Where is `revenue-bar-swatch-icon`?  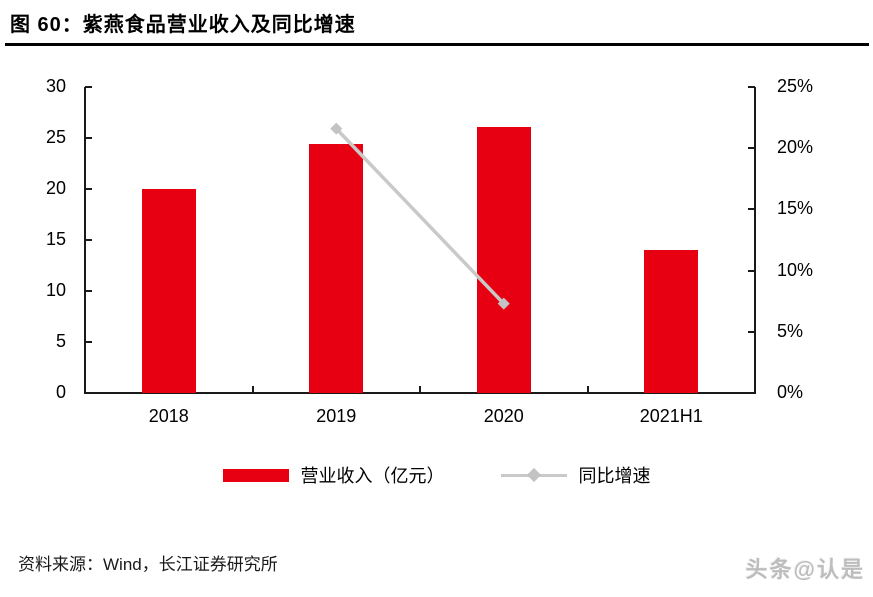 revenue-bar-swatch-icon is located at coordinates (255, 475).